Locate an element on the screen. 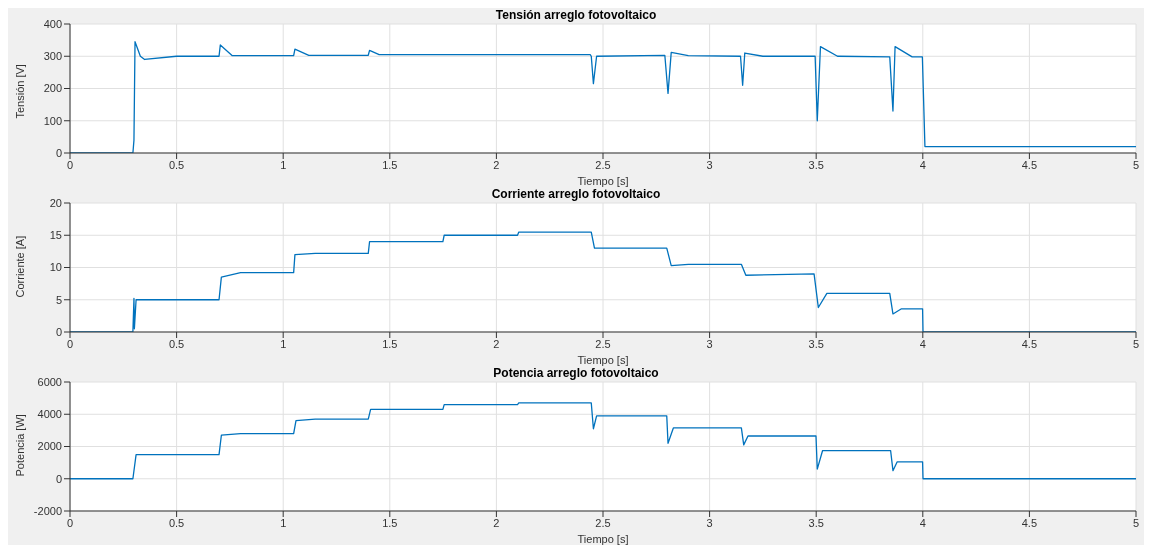  y-tick-label: 5 is located at coordinates (58, 299).